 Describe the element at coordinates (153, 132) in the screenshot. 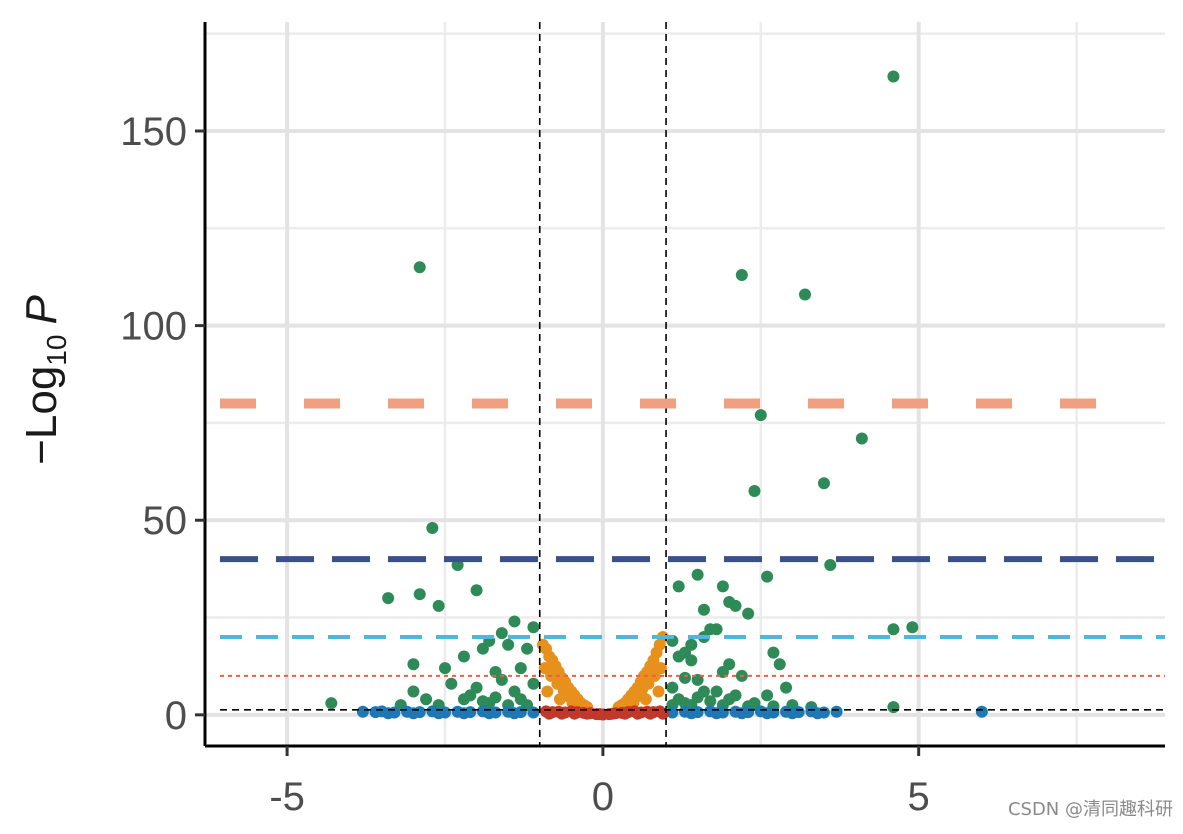

I see `y-tick-label: 150` at that location.